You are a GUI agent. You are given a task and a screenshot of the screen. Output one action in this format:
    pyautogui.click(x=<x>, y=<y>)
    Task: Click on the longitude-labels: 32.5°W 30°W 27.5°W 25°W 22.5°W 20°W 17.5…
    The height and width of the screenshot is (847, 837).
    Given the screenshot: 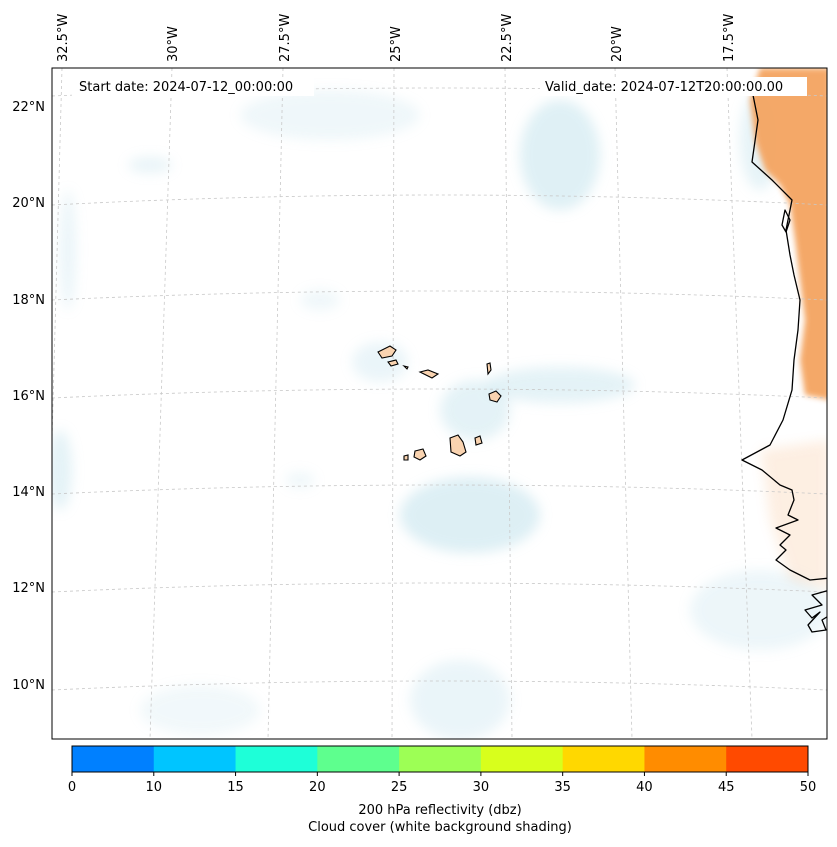 What is the action you would take?
    pyautogui.click(x=396, y=38)
    